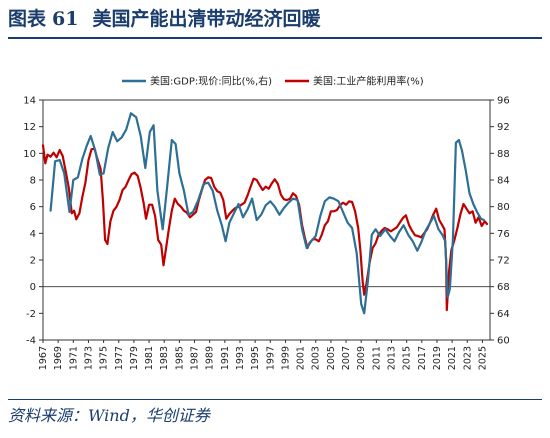 The height and width of the screenshot is (438, 550). I want to click on right-axis-ticks: 60 64 68 72 76 80 84 88 92 96, so click(500, 221).